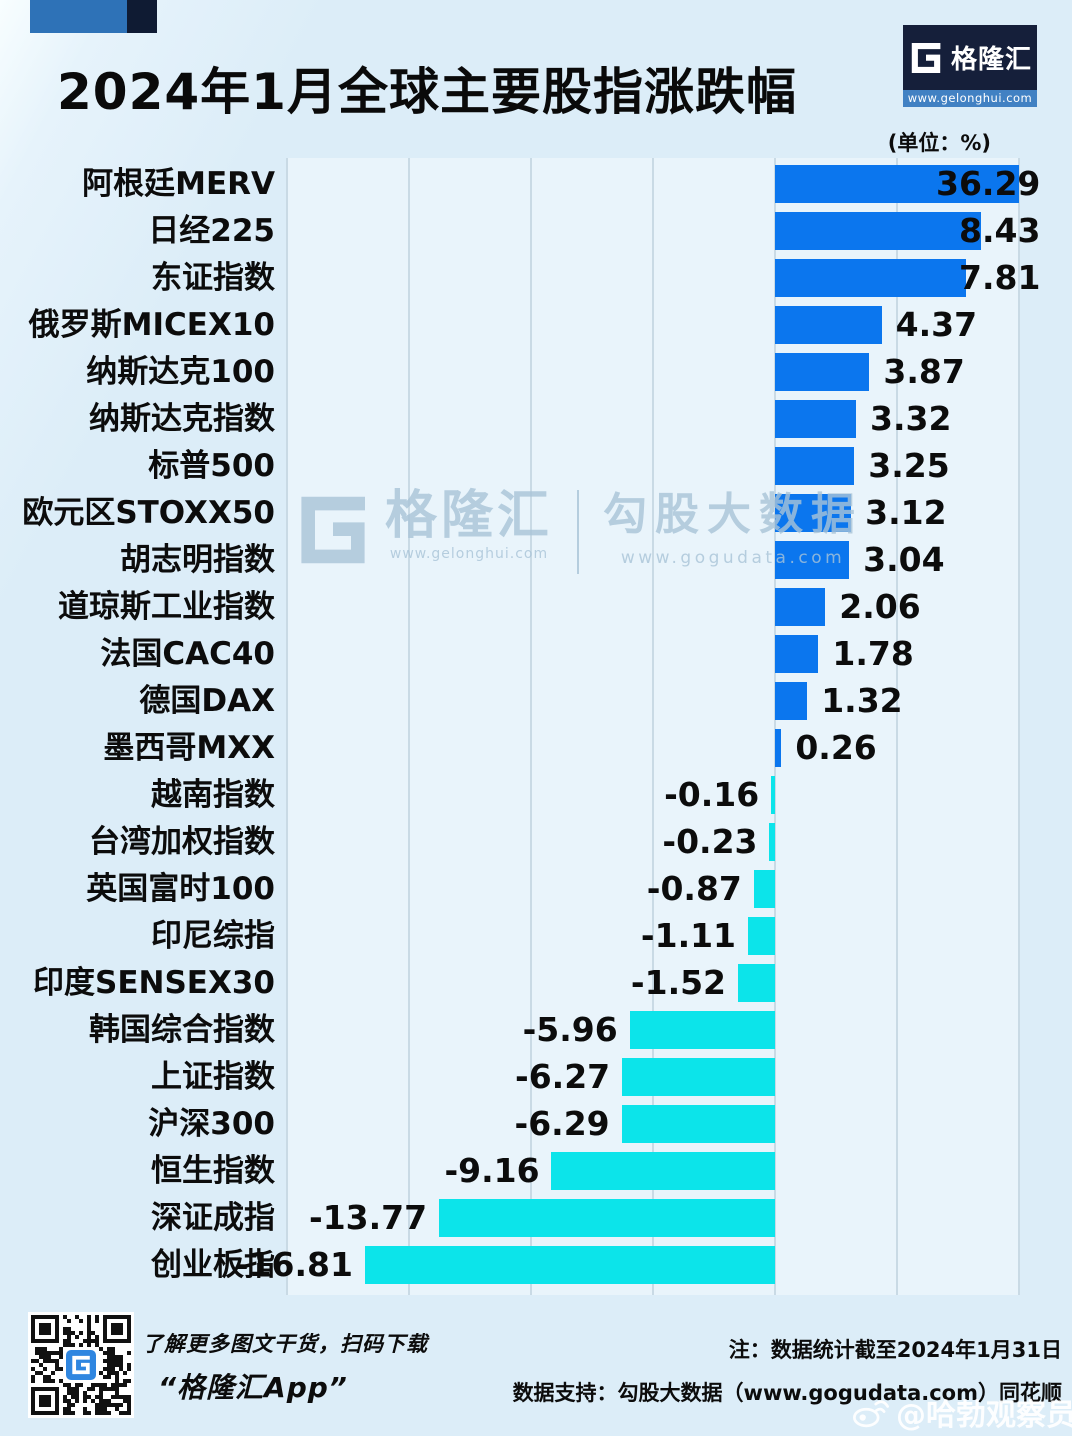 This screenshot has height=1436, width=1072. I want to click on unit-label: (单位：%), so click(939, 143).